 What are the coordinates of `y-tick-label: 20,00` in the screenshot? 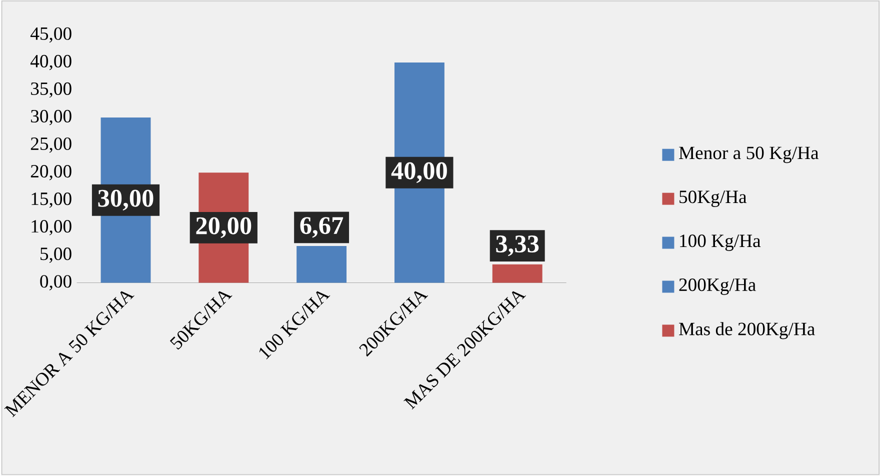 It's located at (51, 172).